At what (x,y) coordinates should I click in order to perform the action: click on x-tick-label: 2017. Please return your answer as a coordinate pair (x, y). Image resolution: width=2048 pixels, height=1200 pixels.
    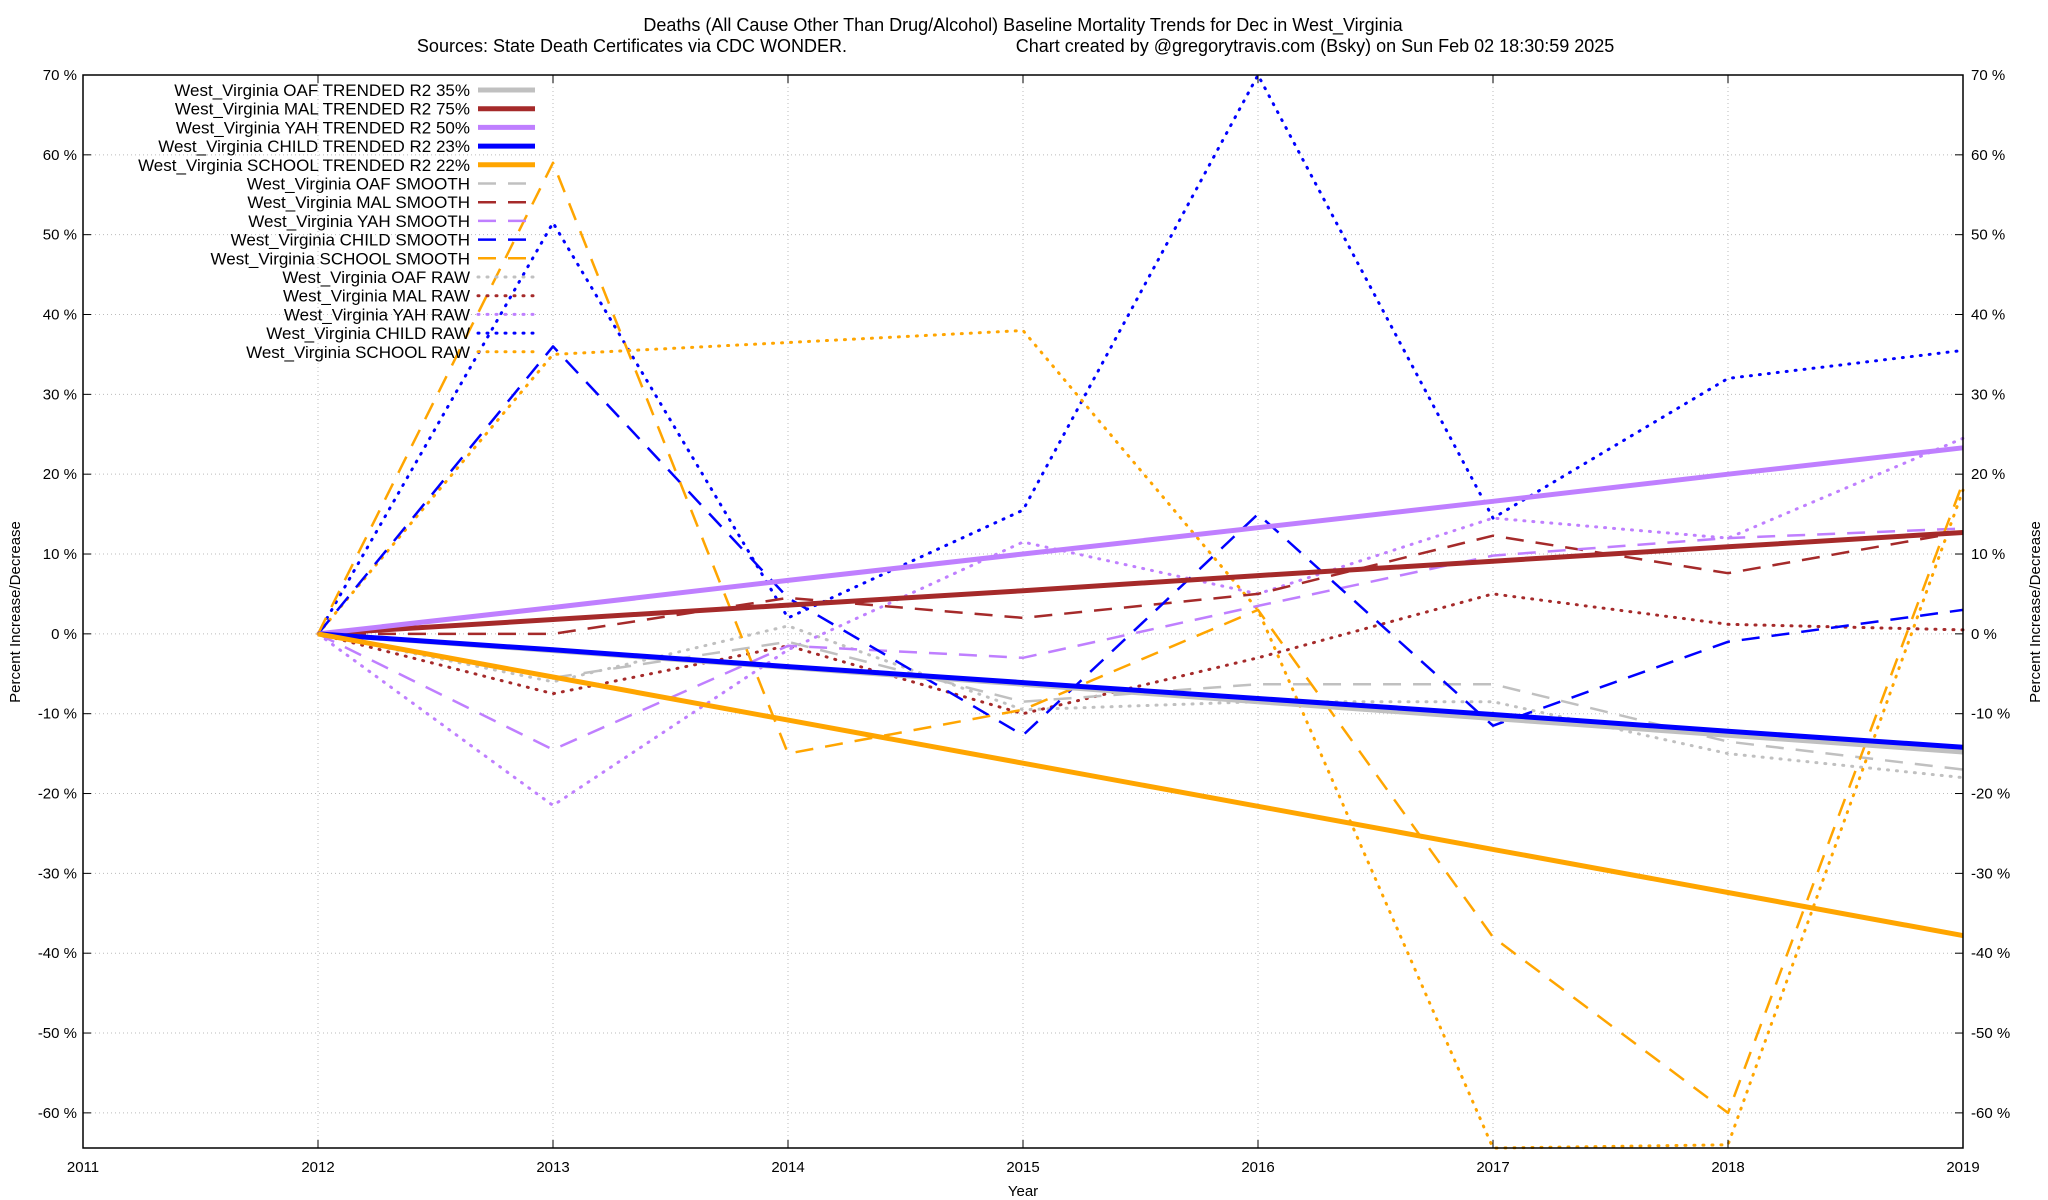
    Looking at the image, I should click on (1492, 1167).